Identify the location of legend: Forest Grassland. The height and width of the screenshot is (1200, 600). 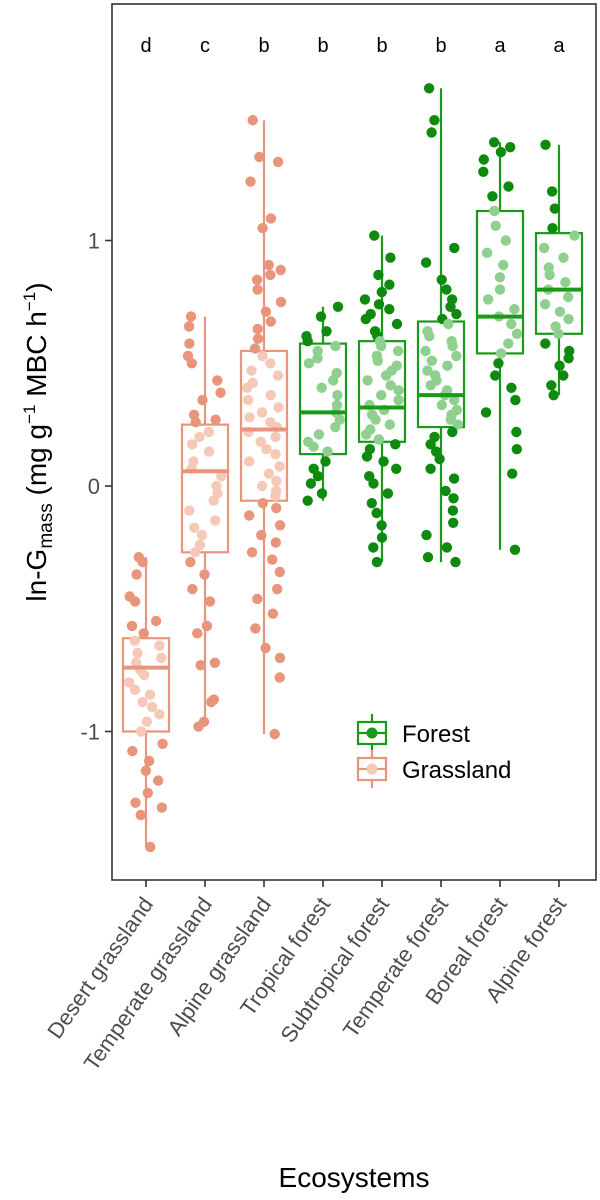
(433, 751).